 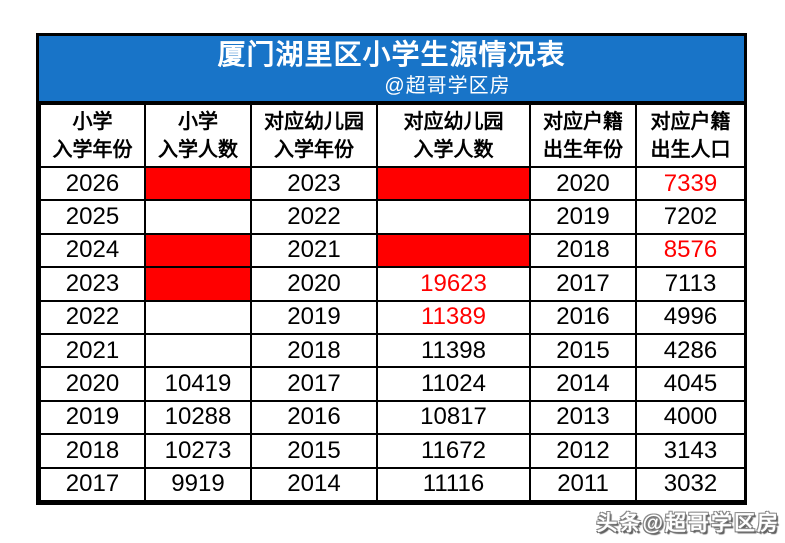 I want to click on table-cell: 7339, so click(x=690, y=183).